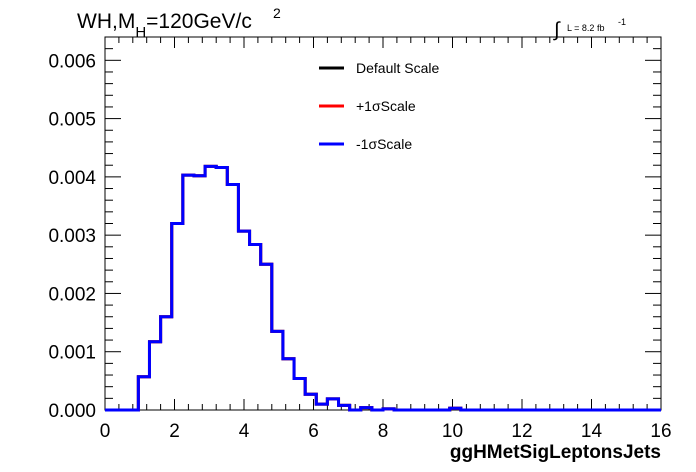  What do you see at coordinates (452, 431) in the screenshot?
I see `x-tick-label: 10` at bounding box center [452, 431].